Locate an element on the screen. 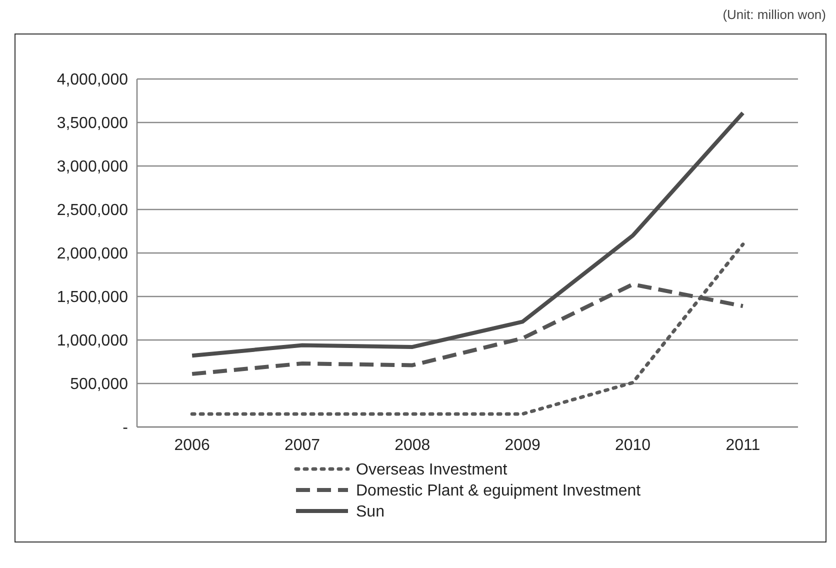 This screenshot has height=568, width=836. y-tick-label: 1,000,000 is located at coordinates (92, 341).